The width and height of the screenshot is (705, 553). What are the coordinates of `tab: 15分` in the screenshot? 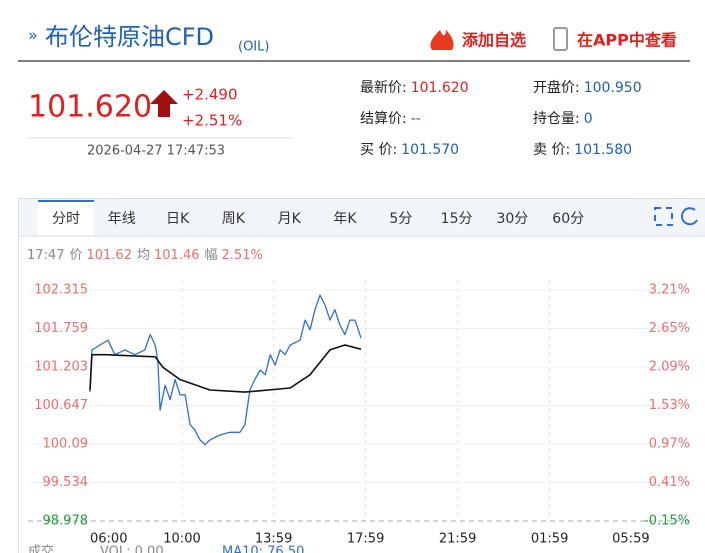 It's located at (457, 219).